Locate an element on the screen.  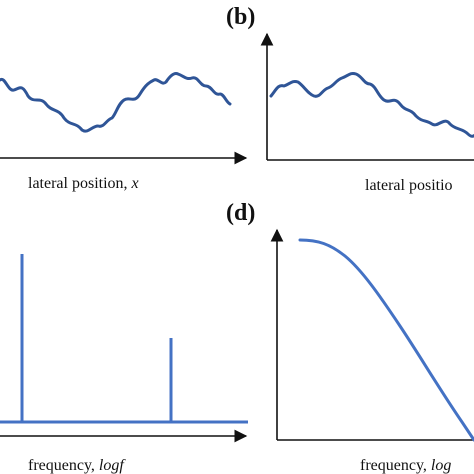
panel-b-signal-curve is located at coordinates (371, 105).